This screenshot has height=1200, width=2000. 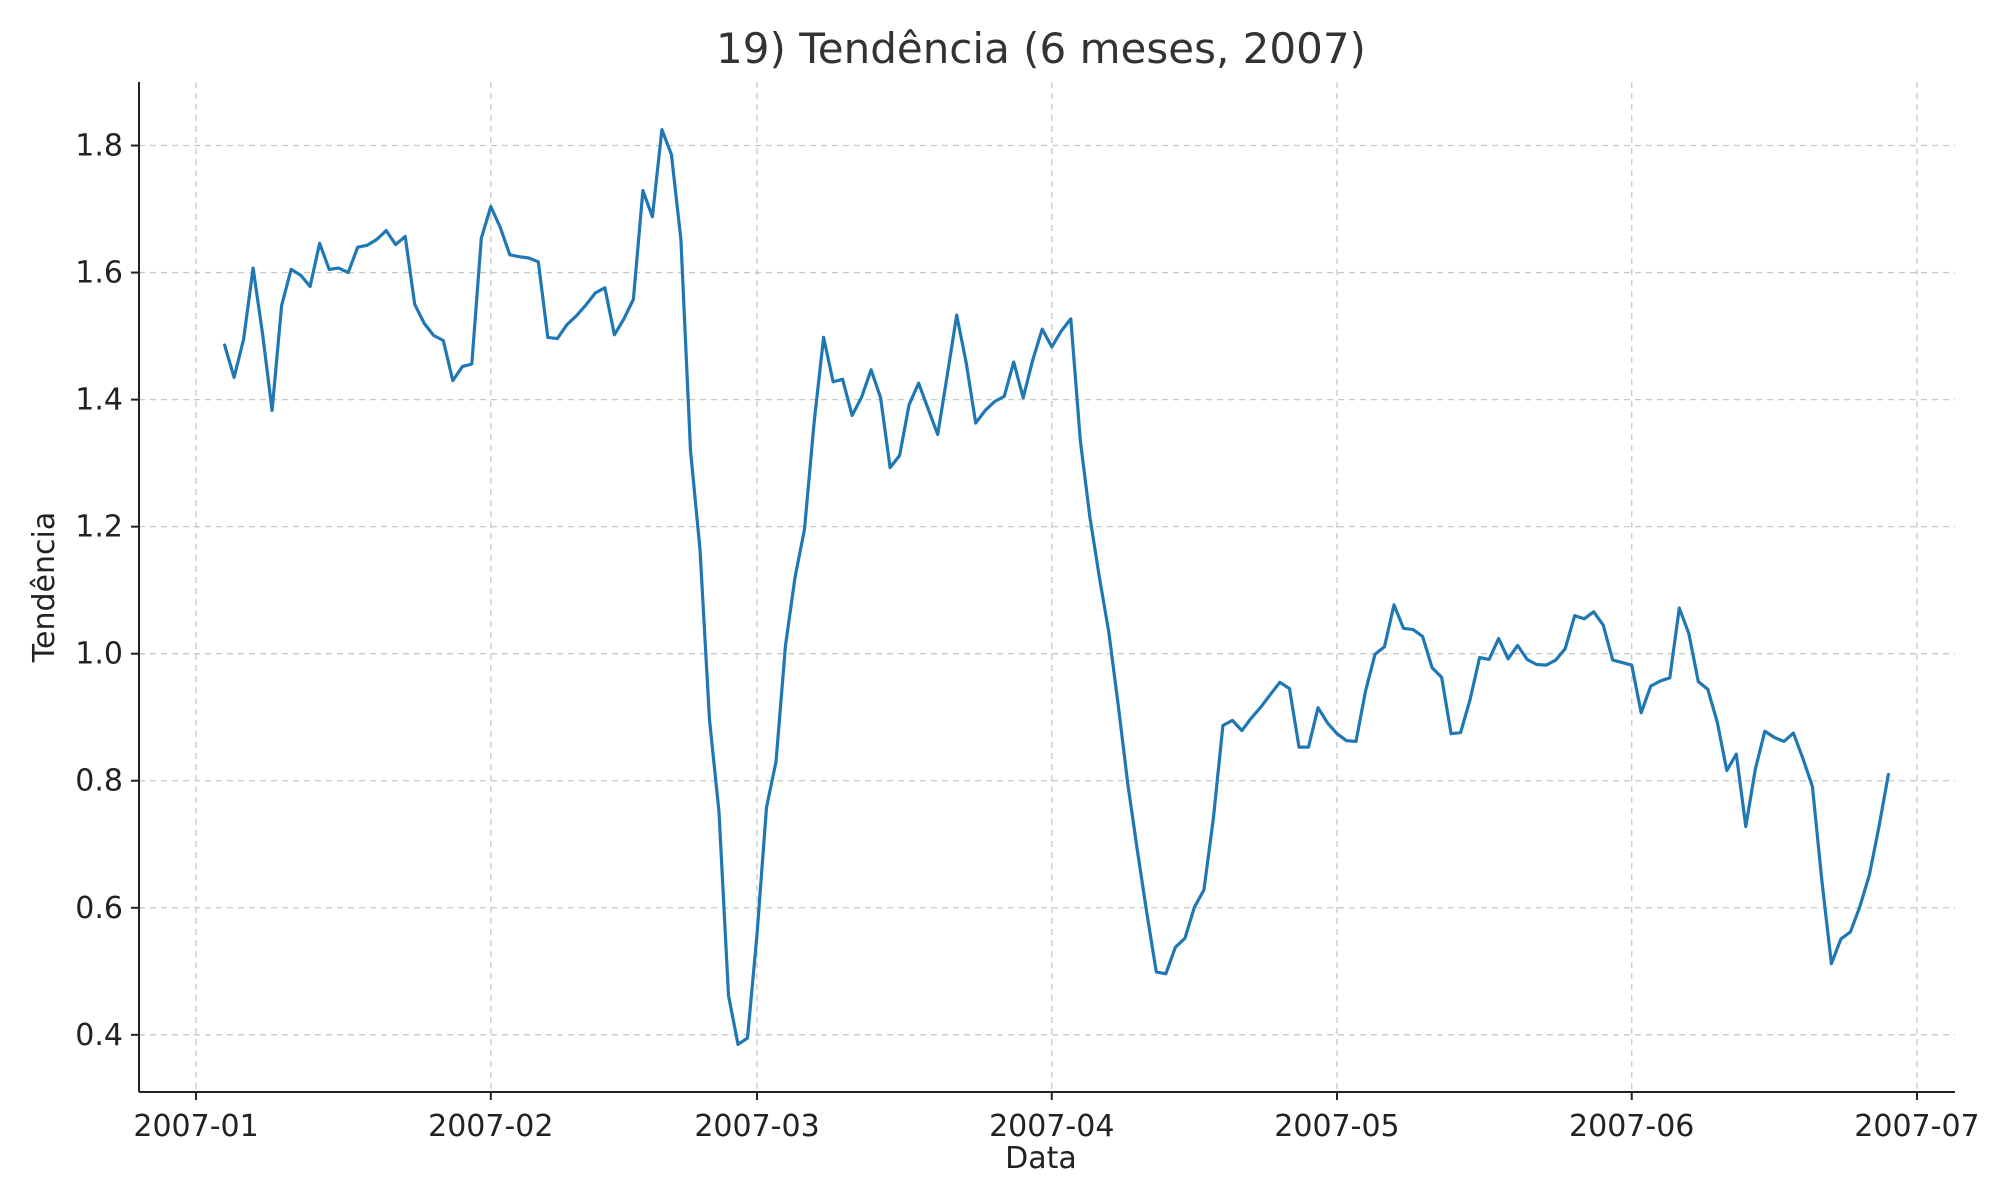 What do you see at coordinates (1051, 1126) in the screenshot?
I see `x-tick-label: 2007-04` at bounding box center [1051, 1126].